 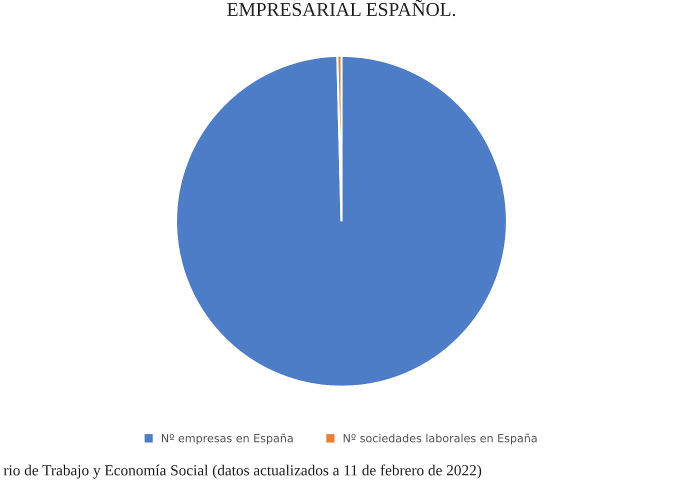 What do you see at coordinates (227, 439) in the screenshot?
I see `legend-label: Nº empresas en España` at bounding box center [227, 439].